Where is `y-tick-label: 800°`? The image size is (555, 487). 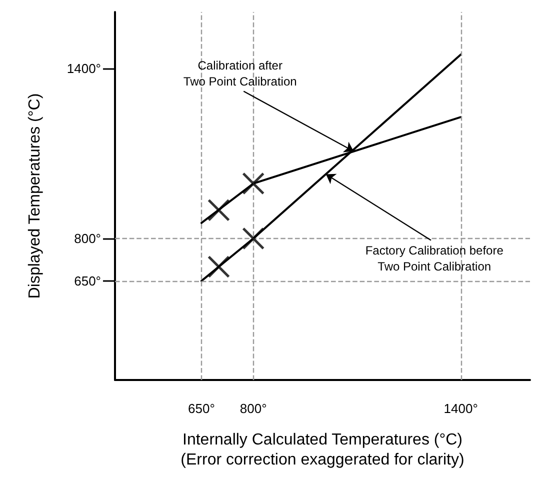 y-tick-label: 800° is located at coordinates (87, 238).